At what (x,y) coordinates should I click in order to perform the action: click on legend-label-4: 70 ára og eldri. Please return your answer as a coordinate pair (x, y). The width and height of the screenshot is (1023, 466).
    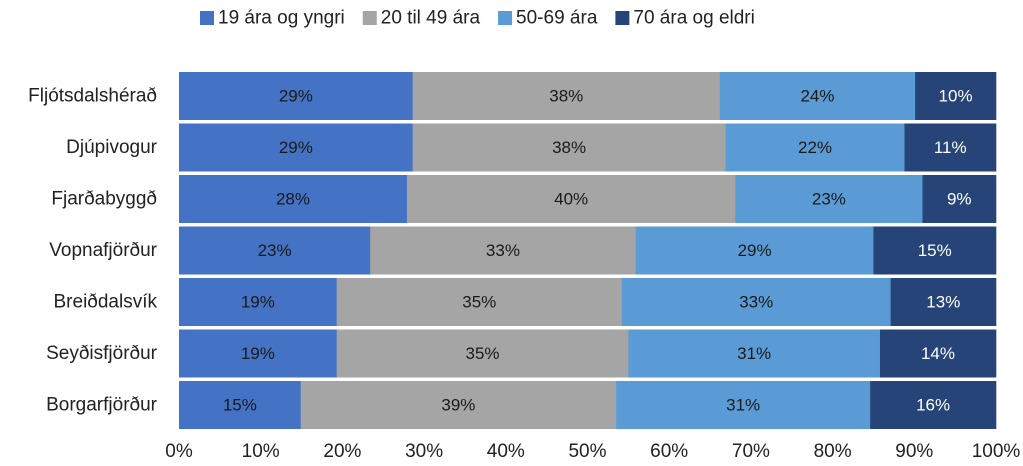
    Looking at the image, I should click on (693, 18).